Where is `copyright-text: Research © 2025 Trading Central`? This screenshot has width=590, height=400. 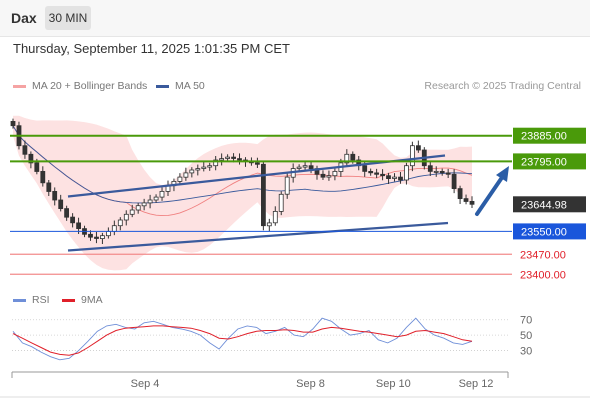
copyright-text: Research © 2025 Trading Central is located at coordinates (502, 86).